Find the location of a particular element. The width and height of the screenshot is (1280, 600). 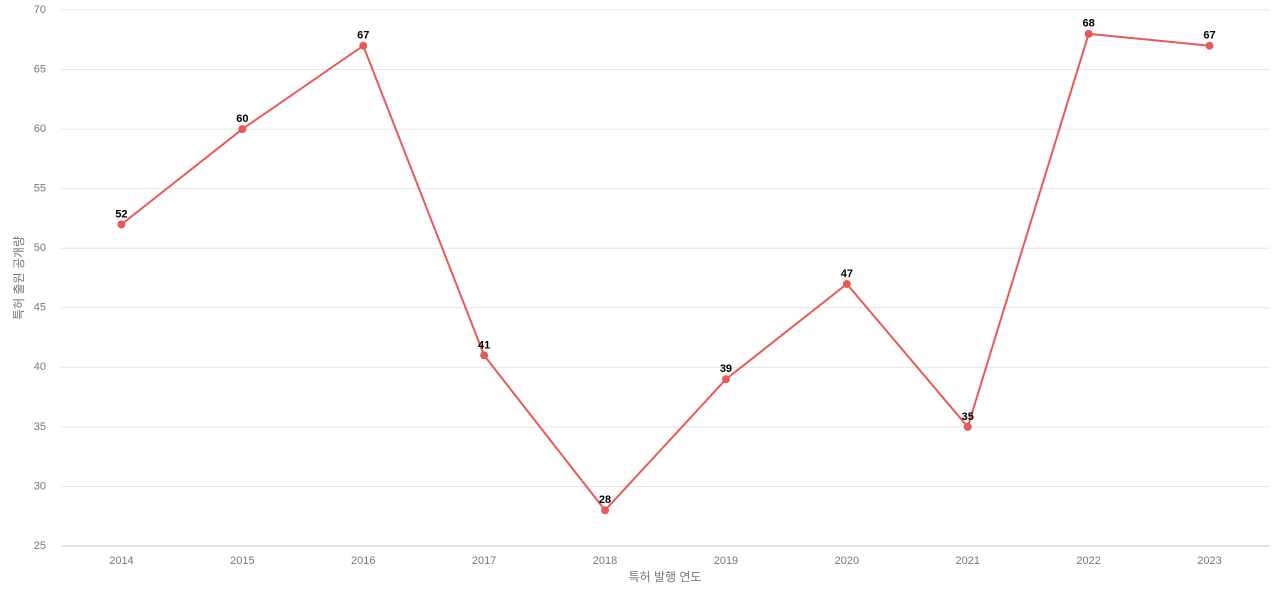

x-tick-label: 2018 is located at coordinates (605, 561).